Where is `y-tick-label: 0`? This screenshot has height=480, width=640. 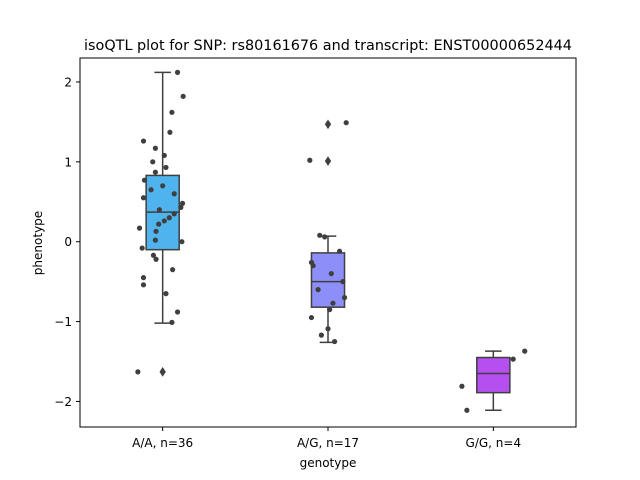 y-tick-label: 0 is located at coordinates (68, 242).